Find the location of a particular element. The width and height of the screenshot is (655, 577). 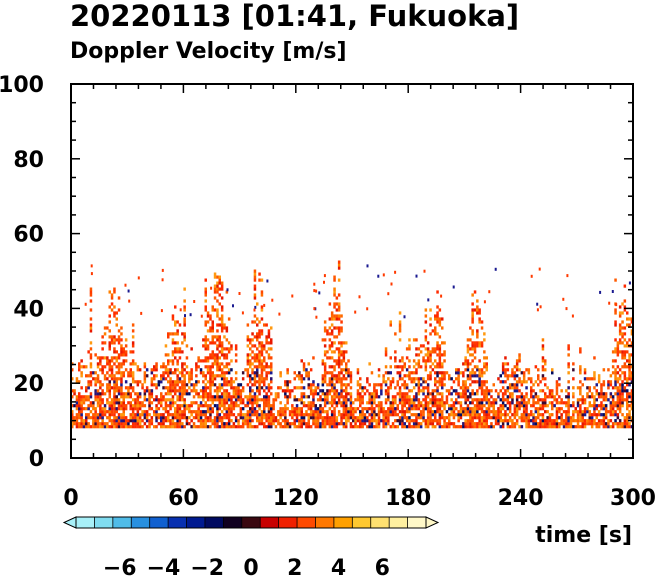

x-axis-label: time [s] is located at coordinates (583, 535).